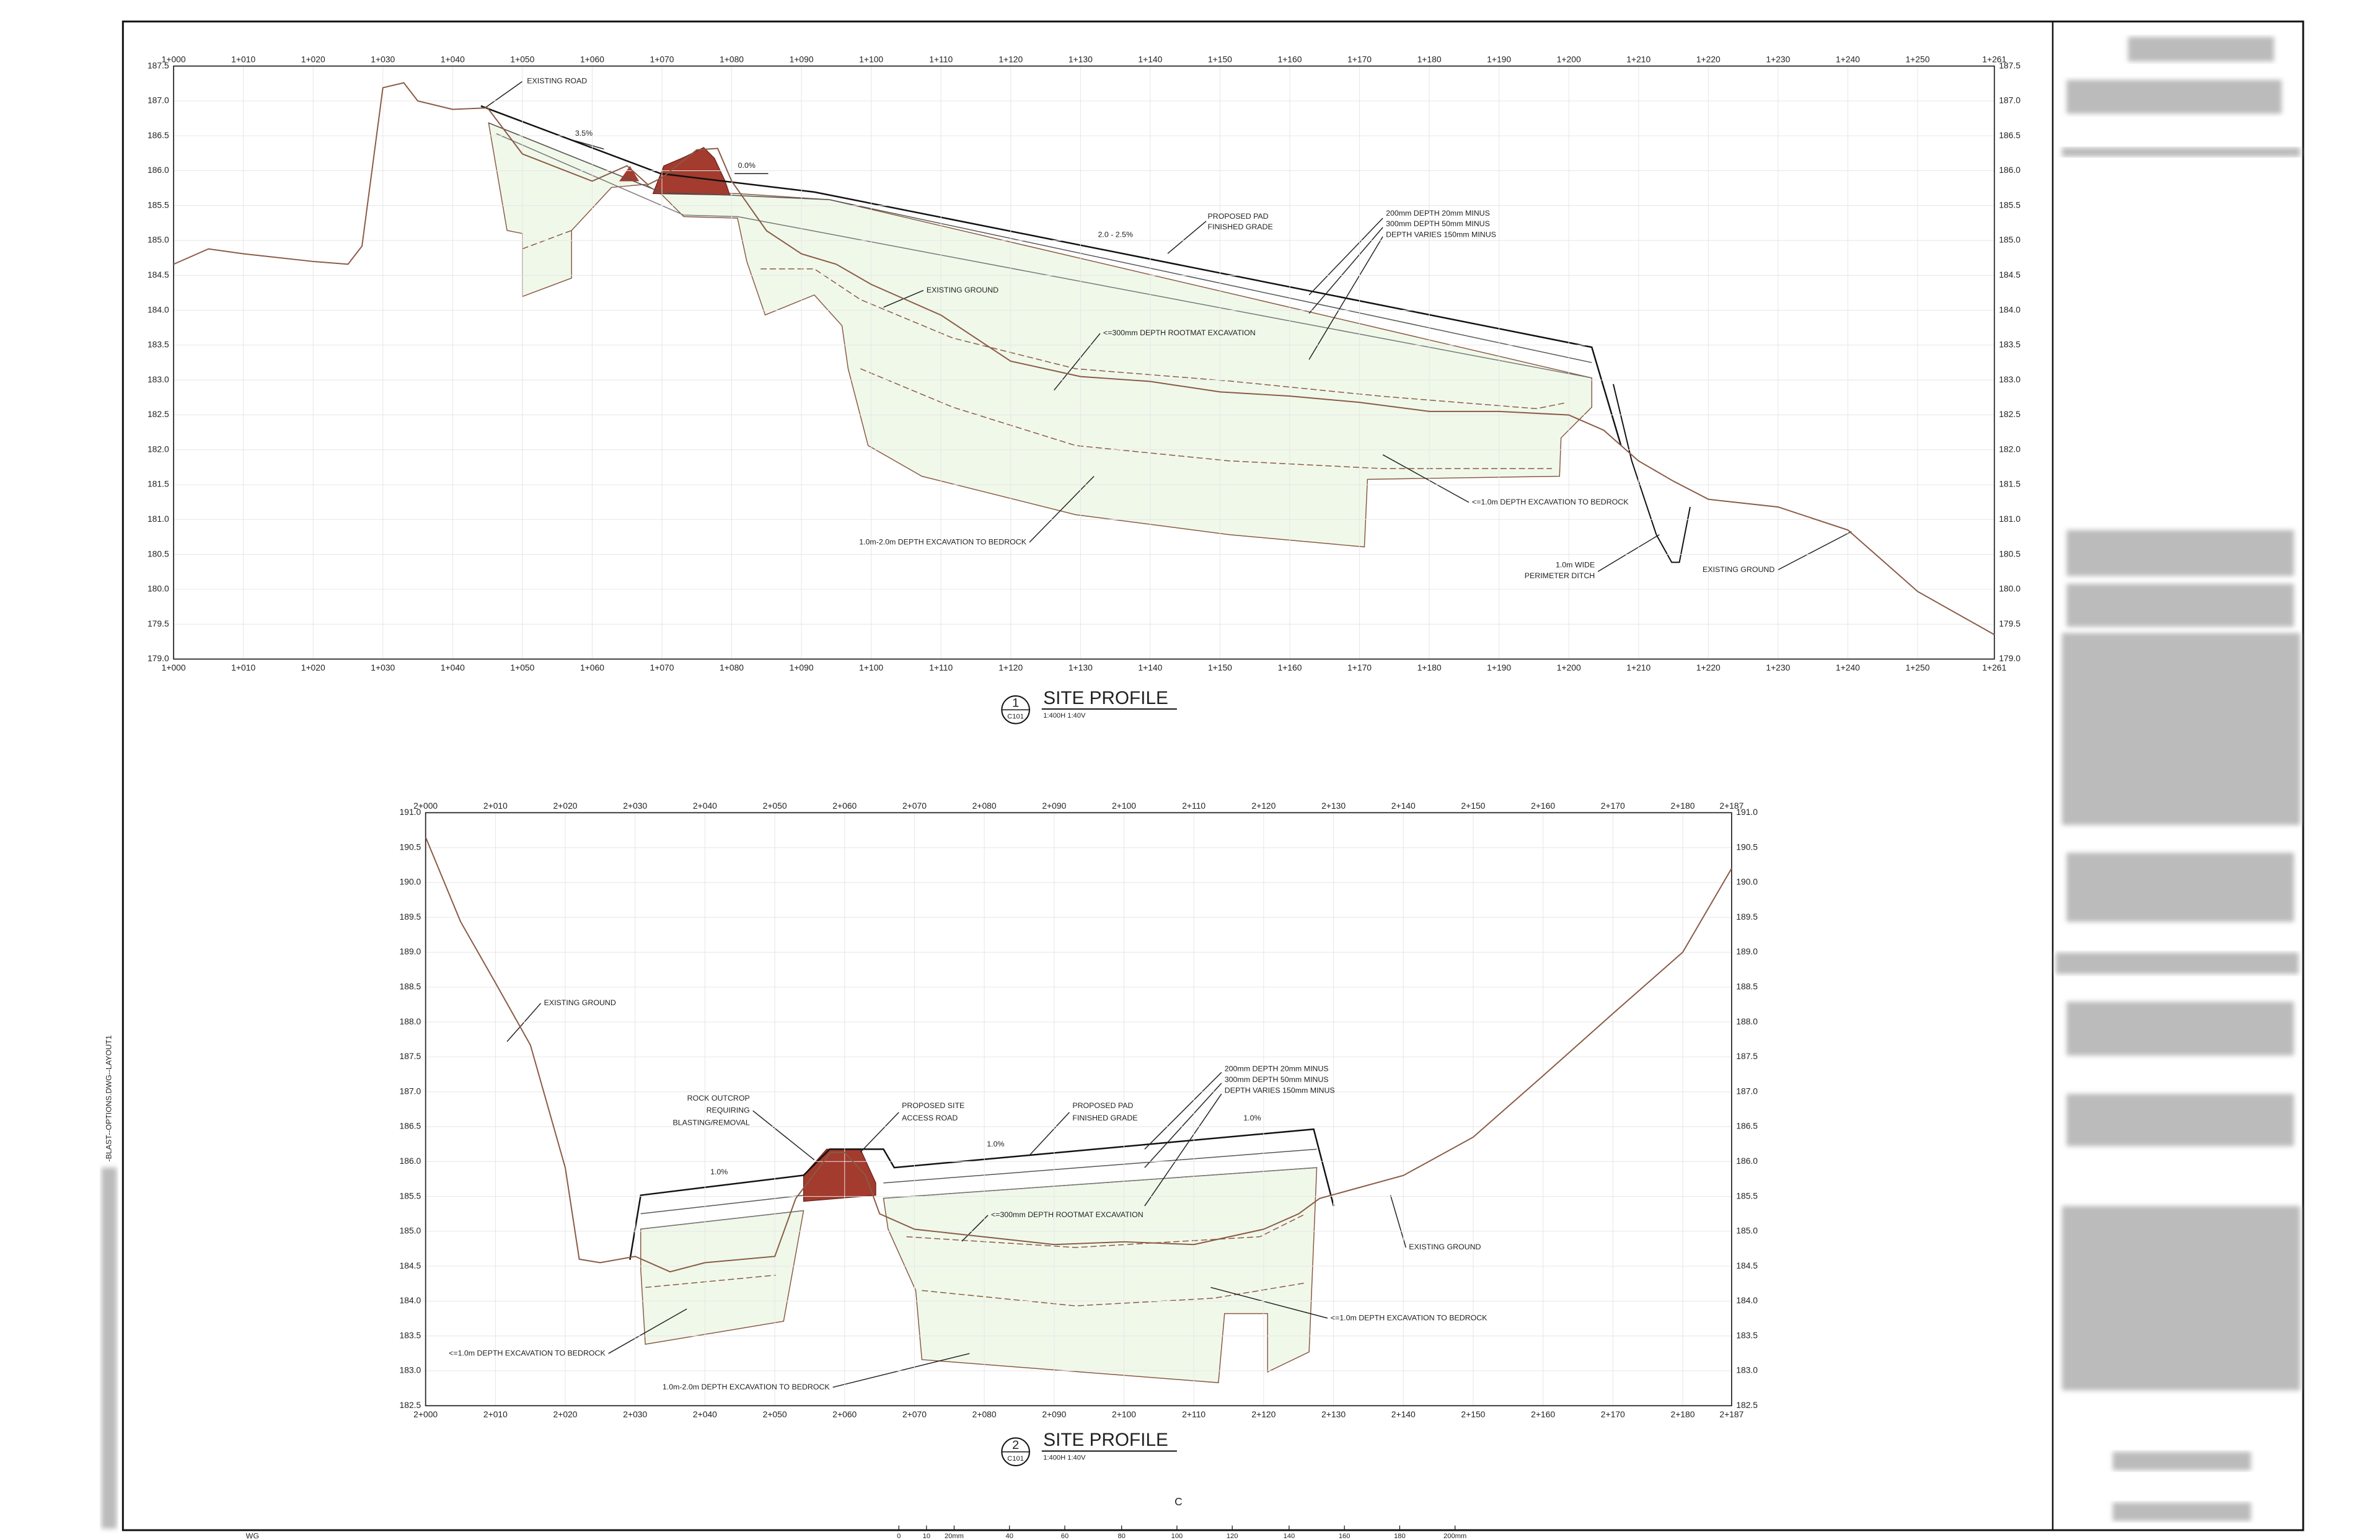 This screenshot has height=1540, width=2380. What do you see at coordinates (1682, 806) in the screenshot?
I see `x-tick-label: 2+180` at bounding box center [1682, 806].